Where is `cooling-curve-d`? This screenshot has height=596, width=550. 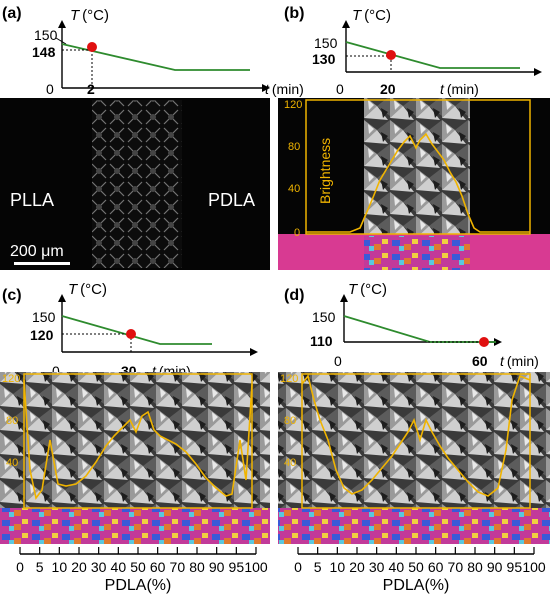
cooling-curve-d is located at coordinates (419, 329).